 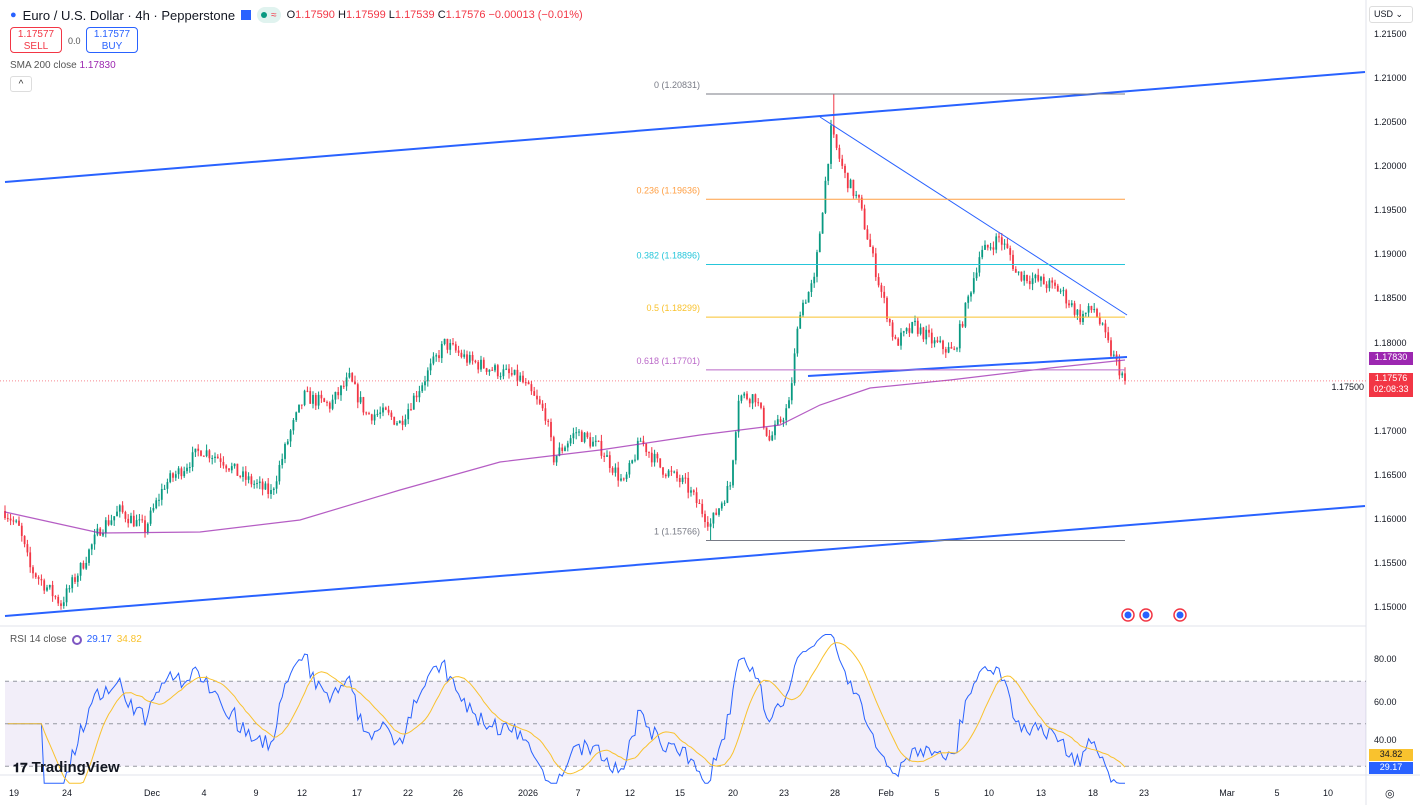 I want to click on tradingview-logo: 𝟏𝟕 TradingView, so click(x=66, y=767).